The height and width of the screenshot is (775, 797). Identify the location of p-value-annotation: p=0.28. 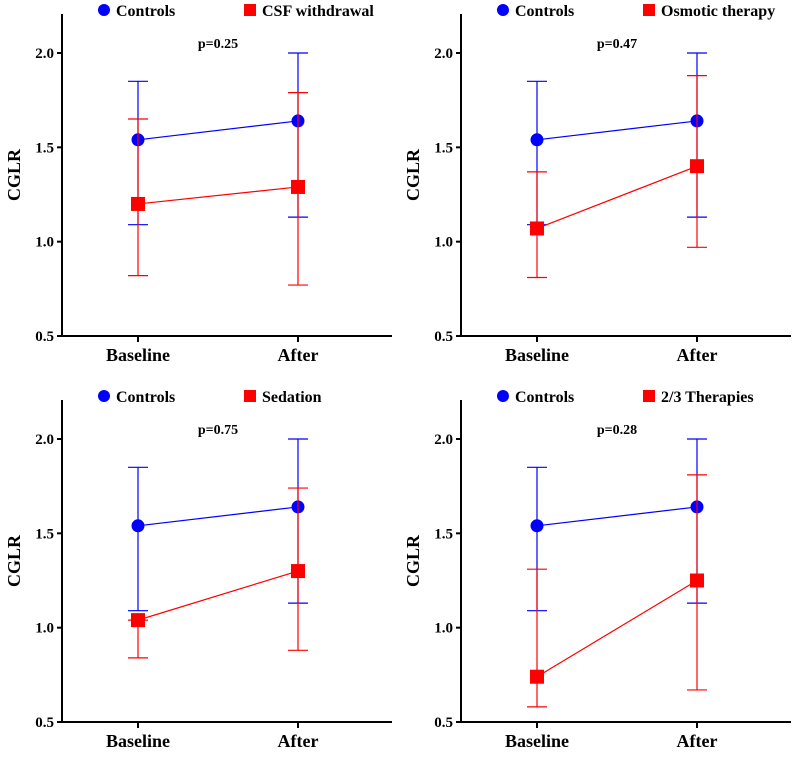
(617, 430).